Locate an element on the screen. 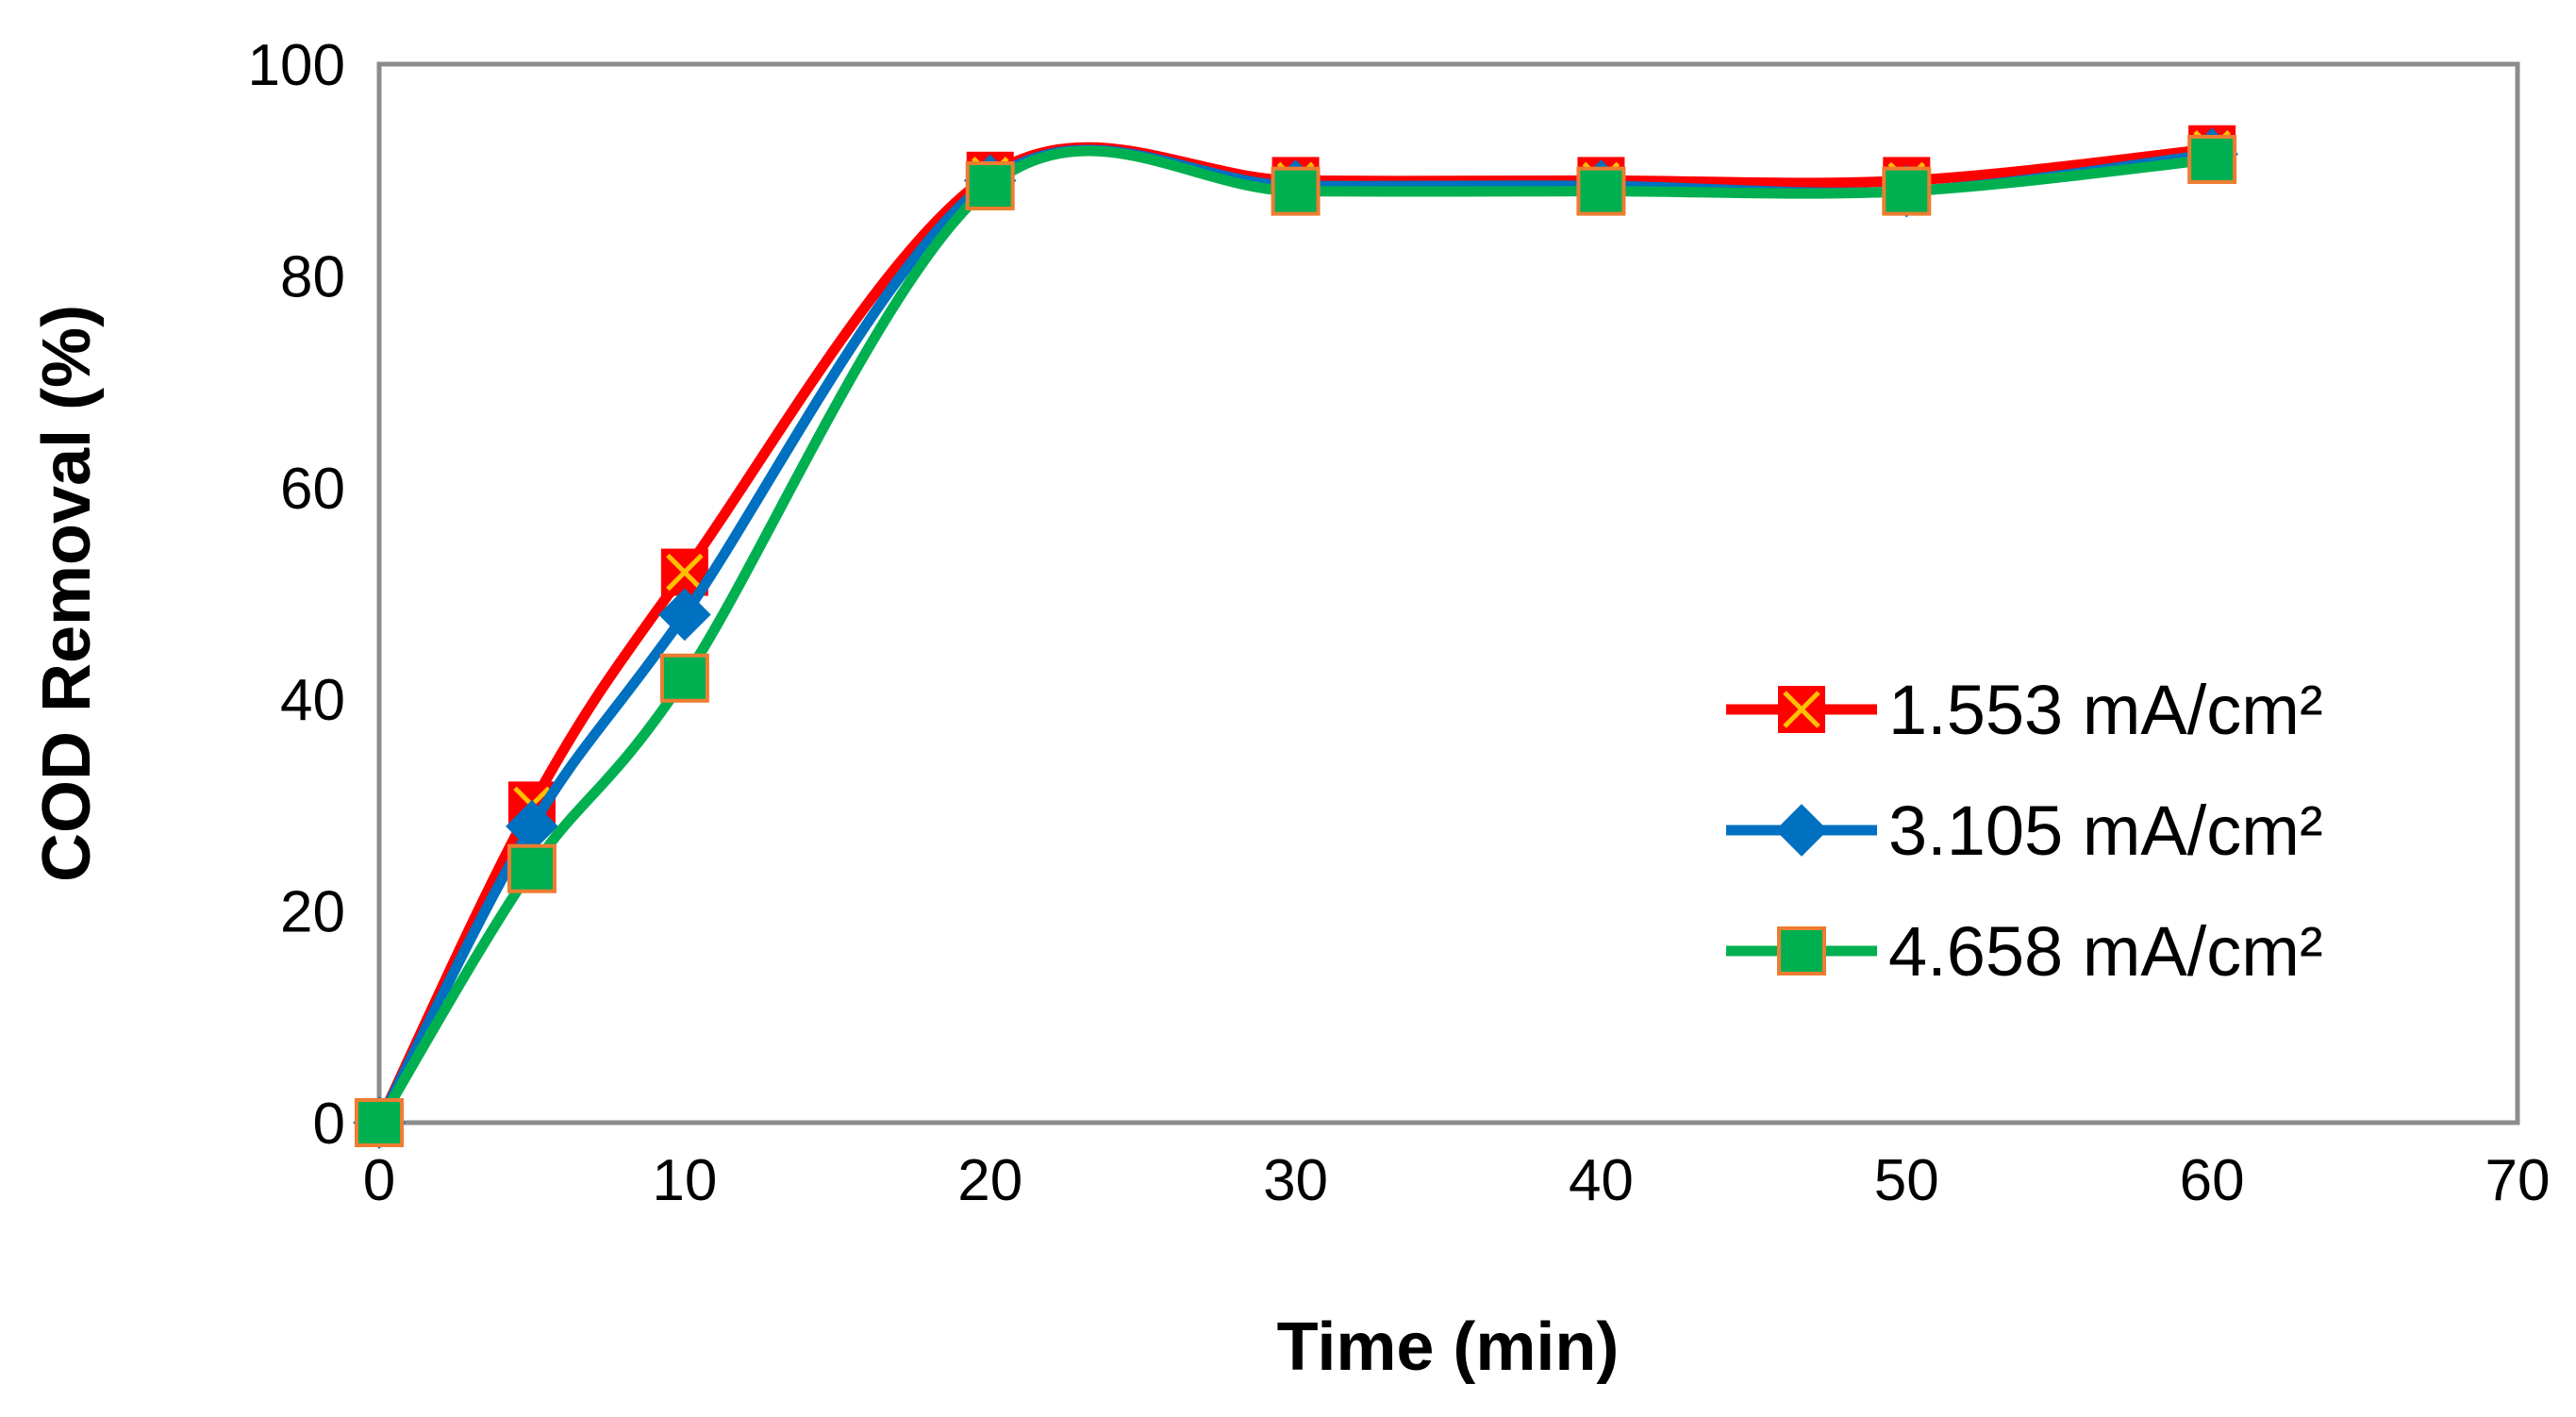  x-tick-label: 40 is located at coordinates (1601, 1180).